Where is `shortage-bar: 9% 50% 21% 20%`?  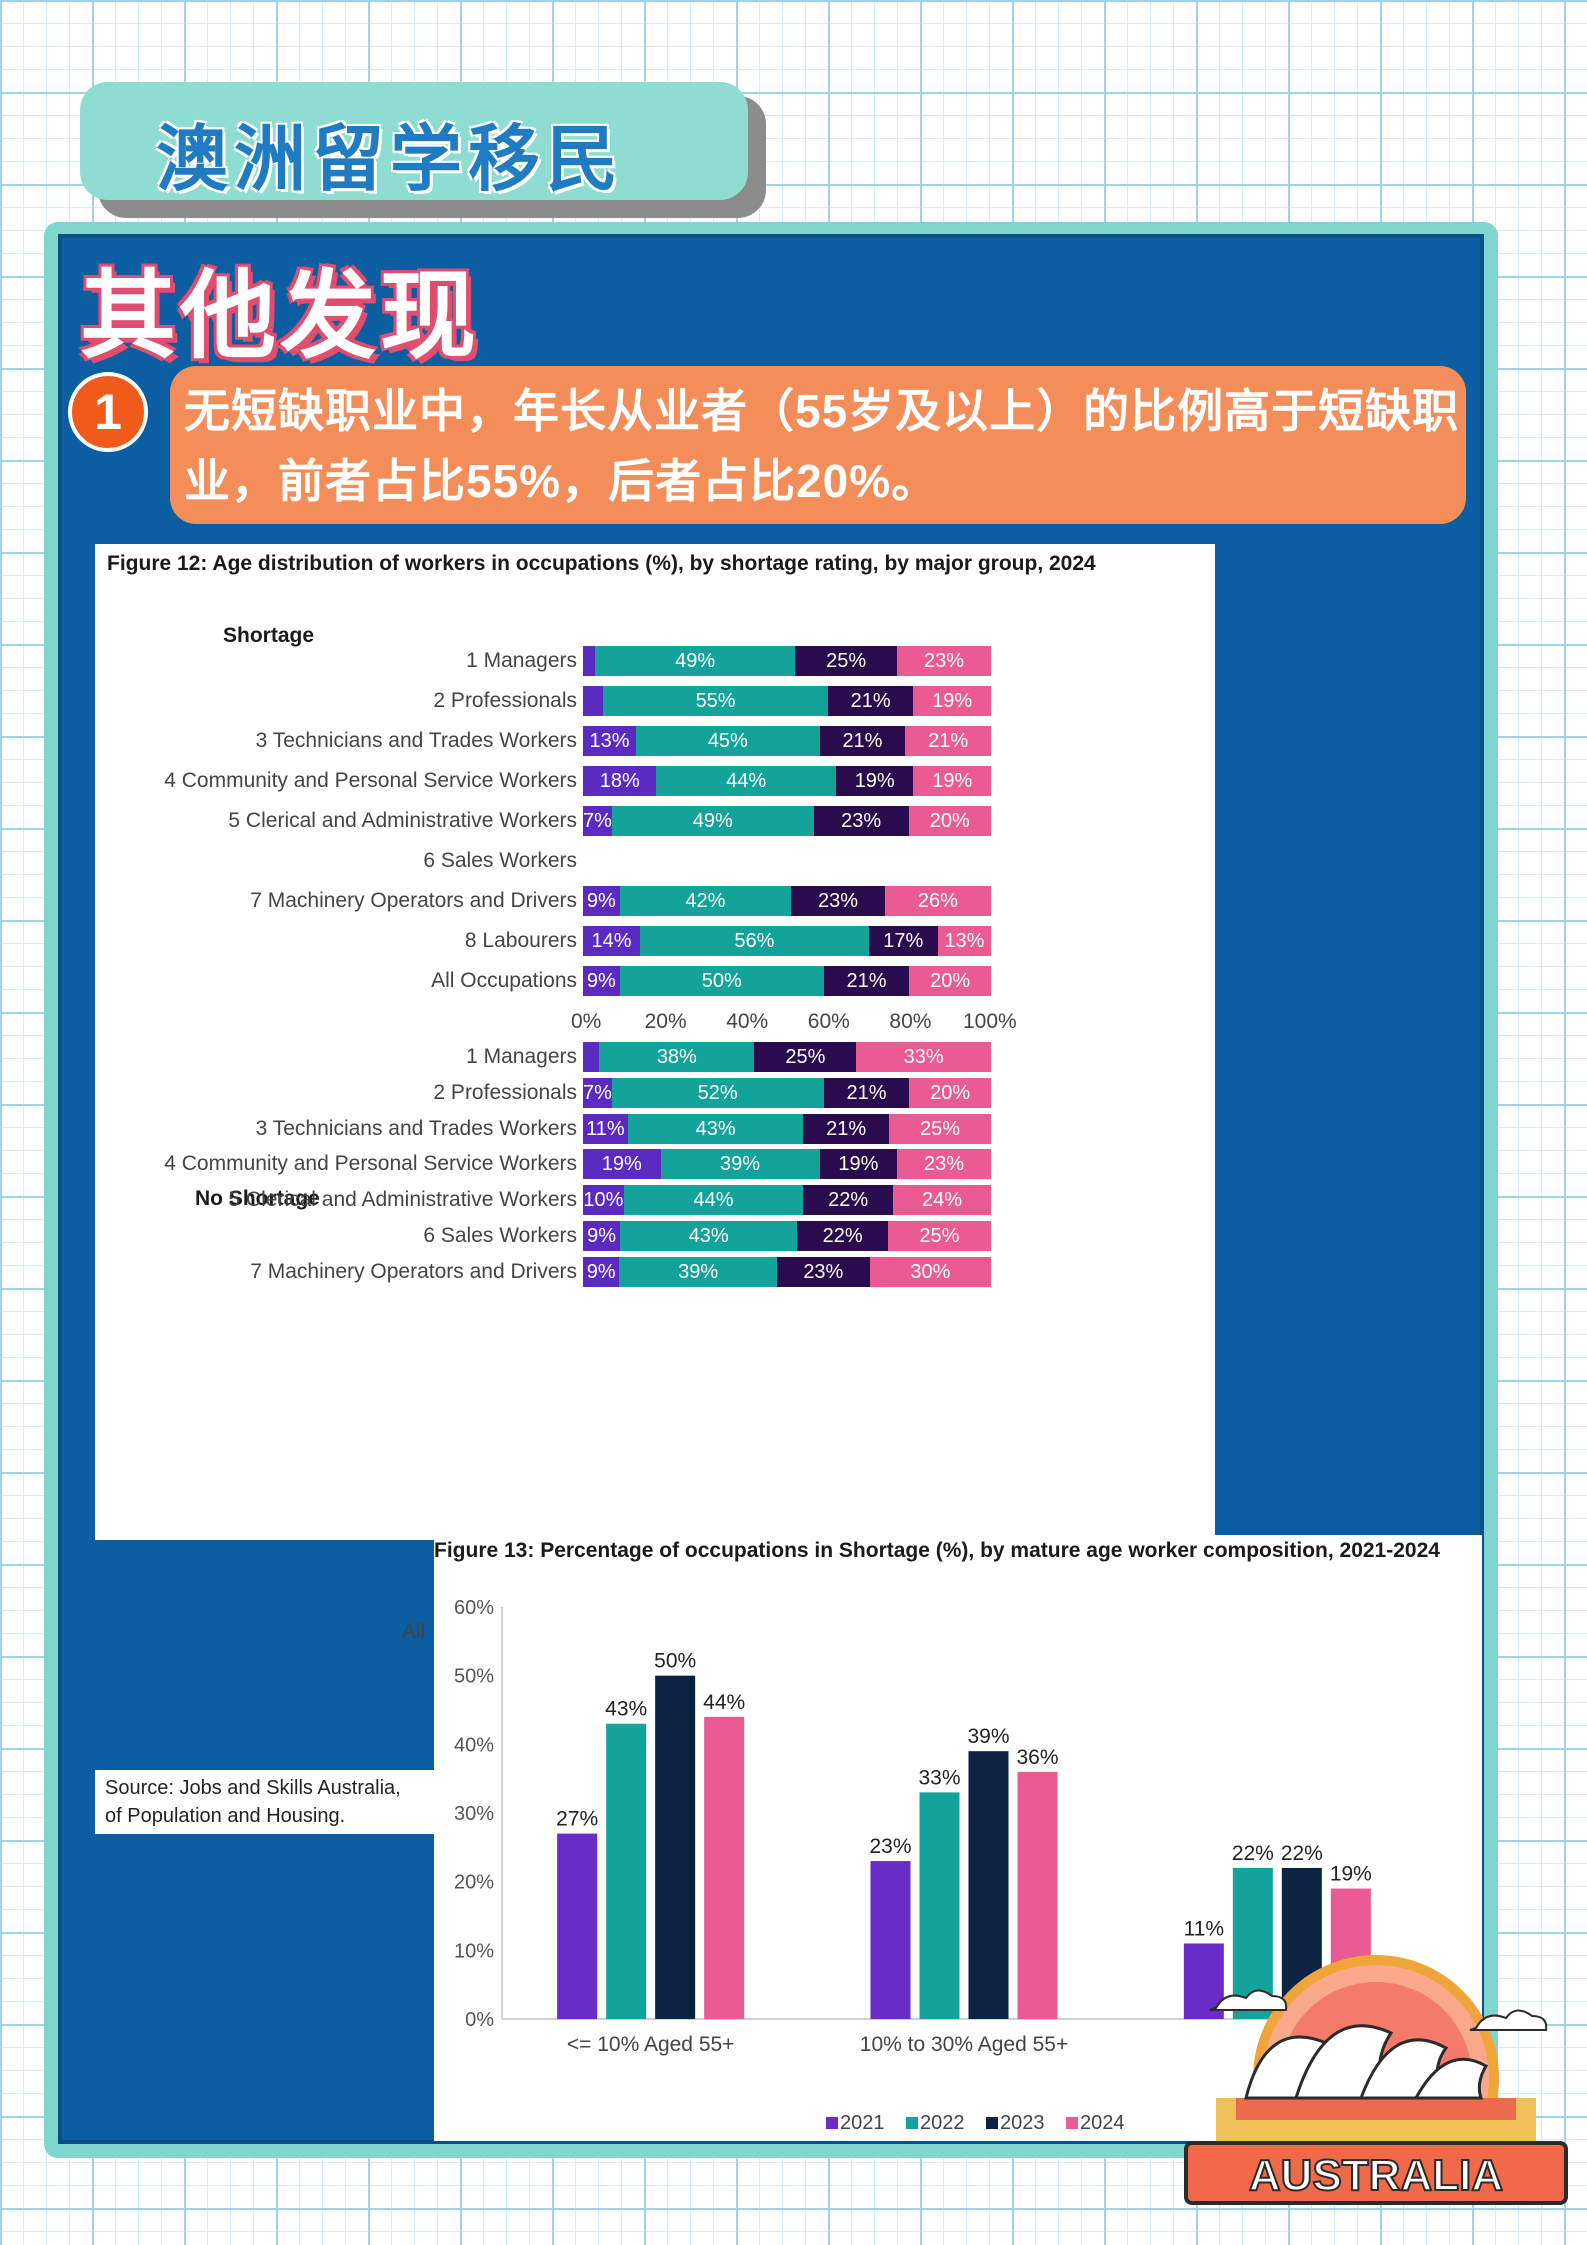
shortage-bar: 9% 50% 21% 20% is located at coordinates (787, 981).